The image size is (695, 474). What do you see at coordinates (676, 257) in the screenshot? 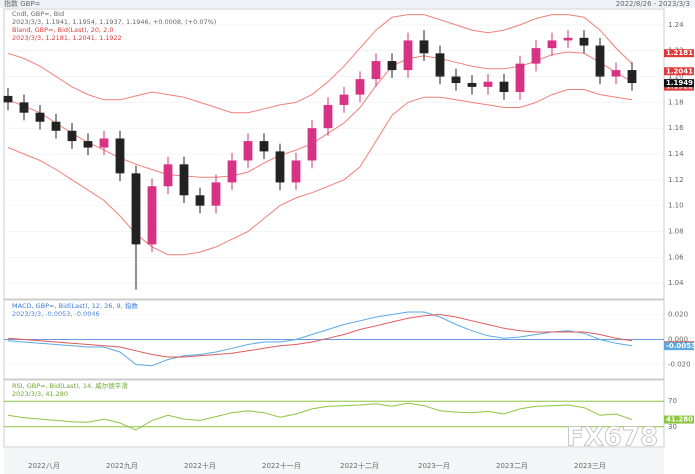
I see `y-tick-label: 1.06` at bounding box center [676, 257].